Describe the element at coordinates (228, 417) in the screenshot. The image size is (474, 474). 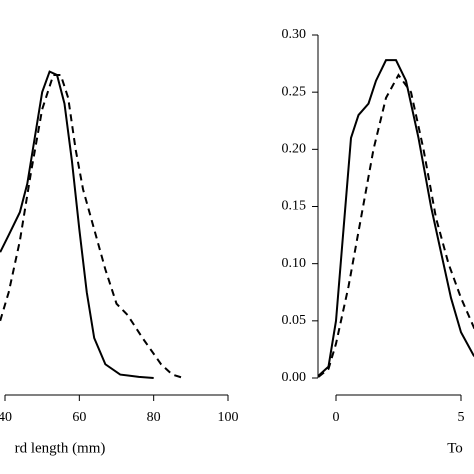
I see `x-tick-label: 100` at that location.